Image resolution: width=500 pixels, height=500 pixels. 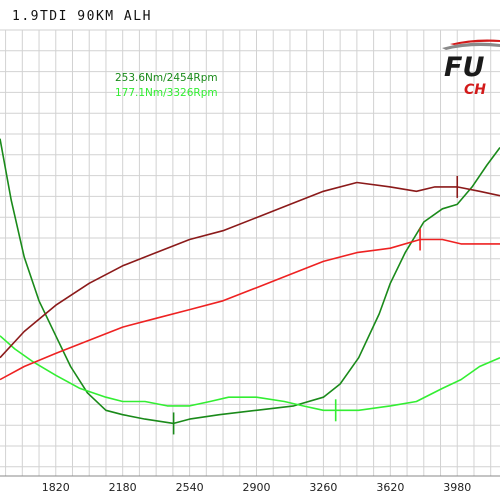 I want to click on x-tick-label: 2180, so click(x=123, y=487).